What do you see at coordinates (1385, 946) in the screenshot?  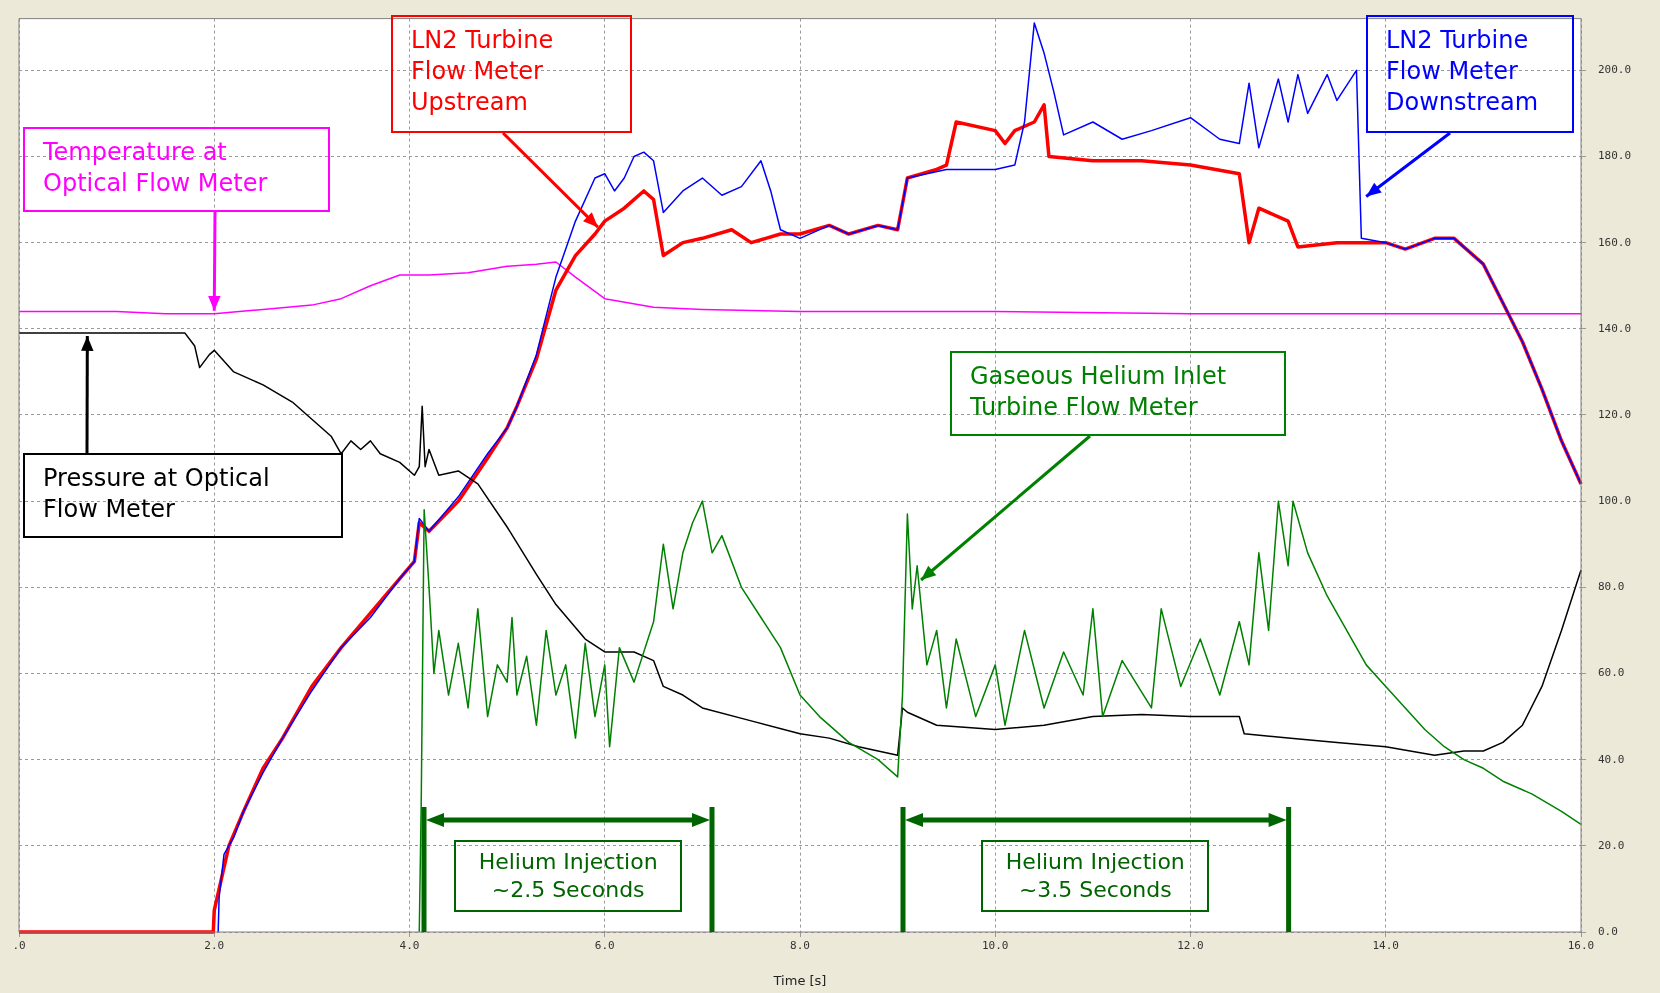 I see `x-tick-label: 14.0` at bounding box center [1385, 946].